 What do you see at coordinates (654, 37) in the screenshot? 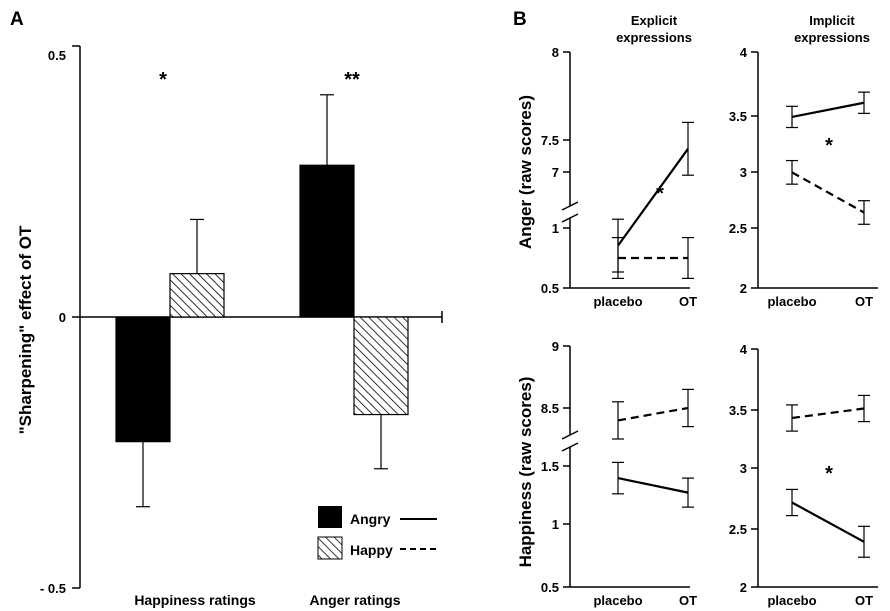
I see `column-title-explicit-line2: expressions` at bounding box center [654, 37].